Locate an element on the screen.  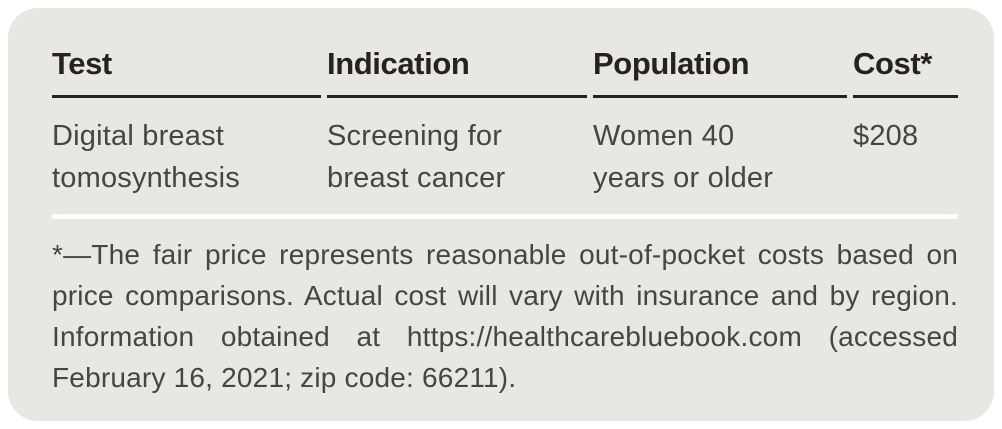
column-header-test: Test is located at coordinates (186, 73).